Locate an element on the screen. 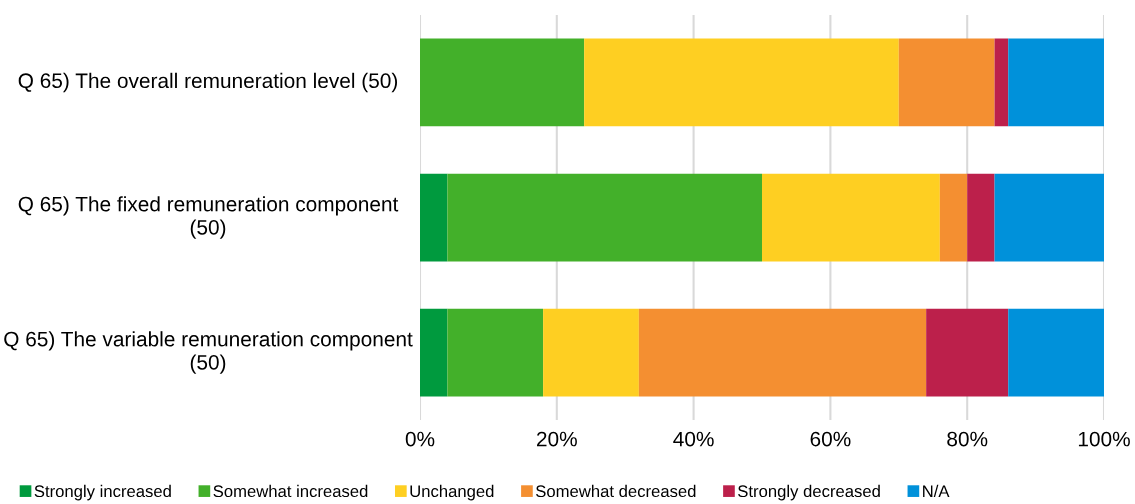 This screenshot has width=1135, height=504. y-tick-label: Q 65) The variable remuneration component (50) is located at coordinates (208, 352).